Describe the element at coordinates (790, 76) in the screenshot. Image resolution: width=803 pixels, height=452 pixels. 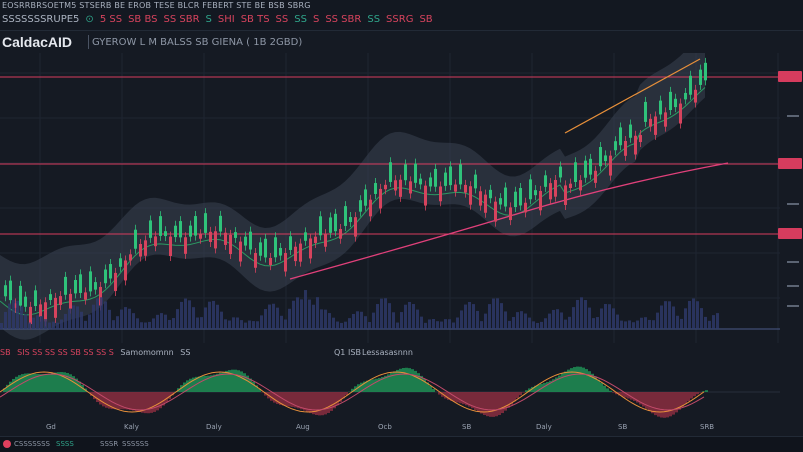
I see `price-label-top` at that location.